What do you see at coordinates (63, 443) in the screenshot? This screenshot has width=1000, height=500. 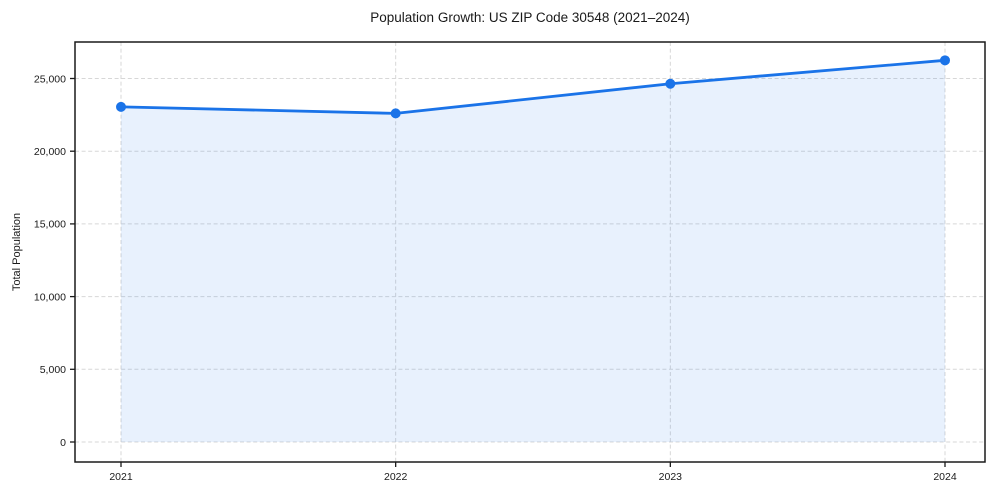 I see `y-tick-label: 0` at bounding box center [63, 443].